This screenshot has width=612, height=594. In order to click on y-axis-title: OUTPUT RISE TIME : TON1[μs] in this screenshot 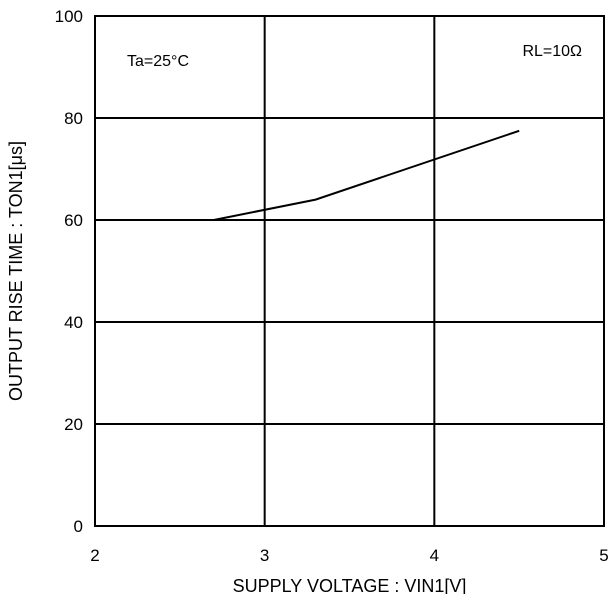, I will do `click(16, 271)`.